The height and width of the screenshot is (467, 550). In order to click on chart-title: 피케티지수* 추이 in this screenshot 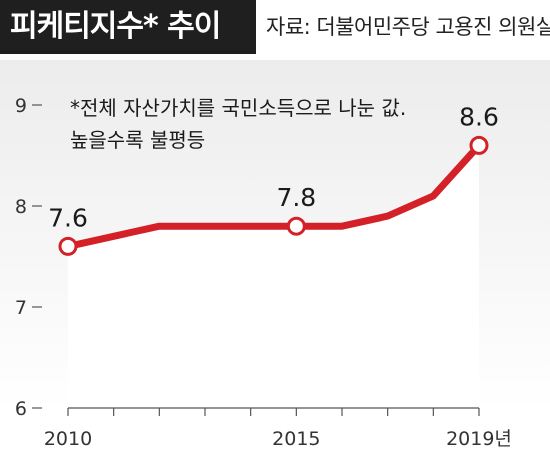, I will do `click(128, 27)`.